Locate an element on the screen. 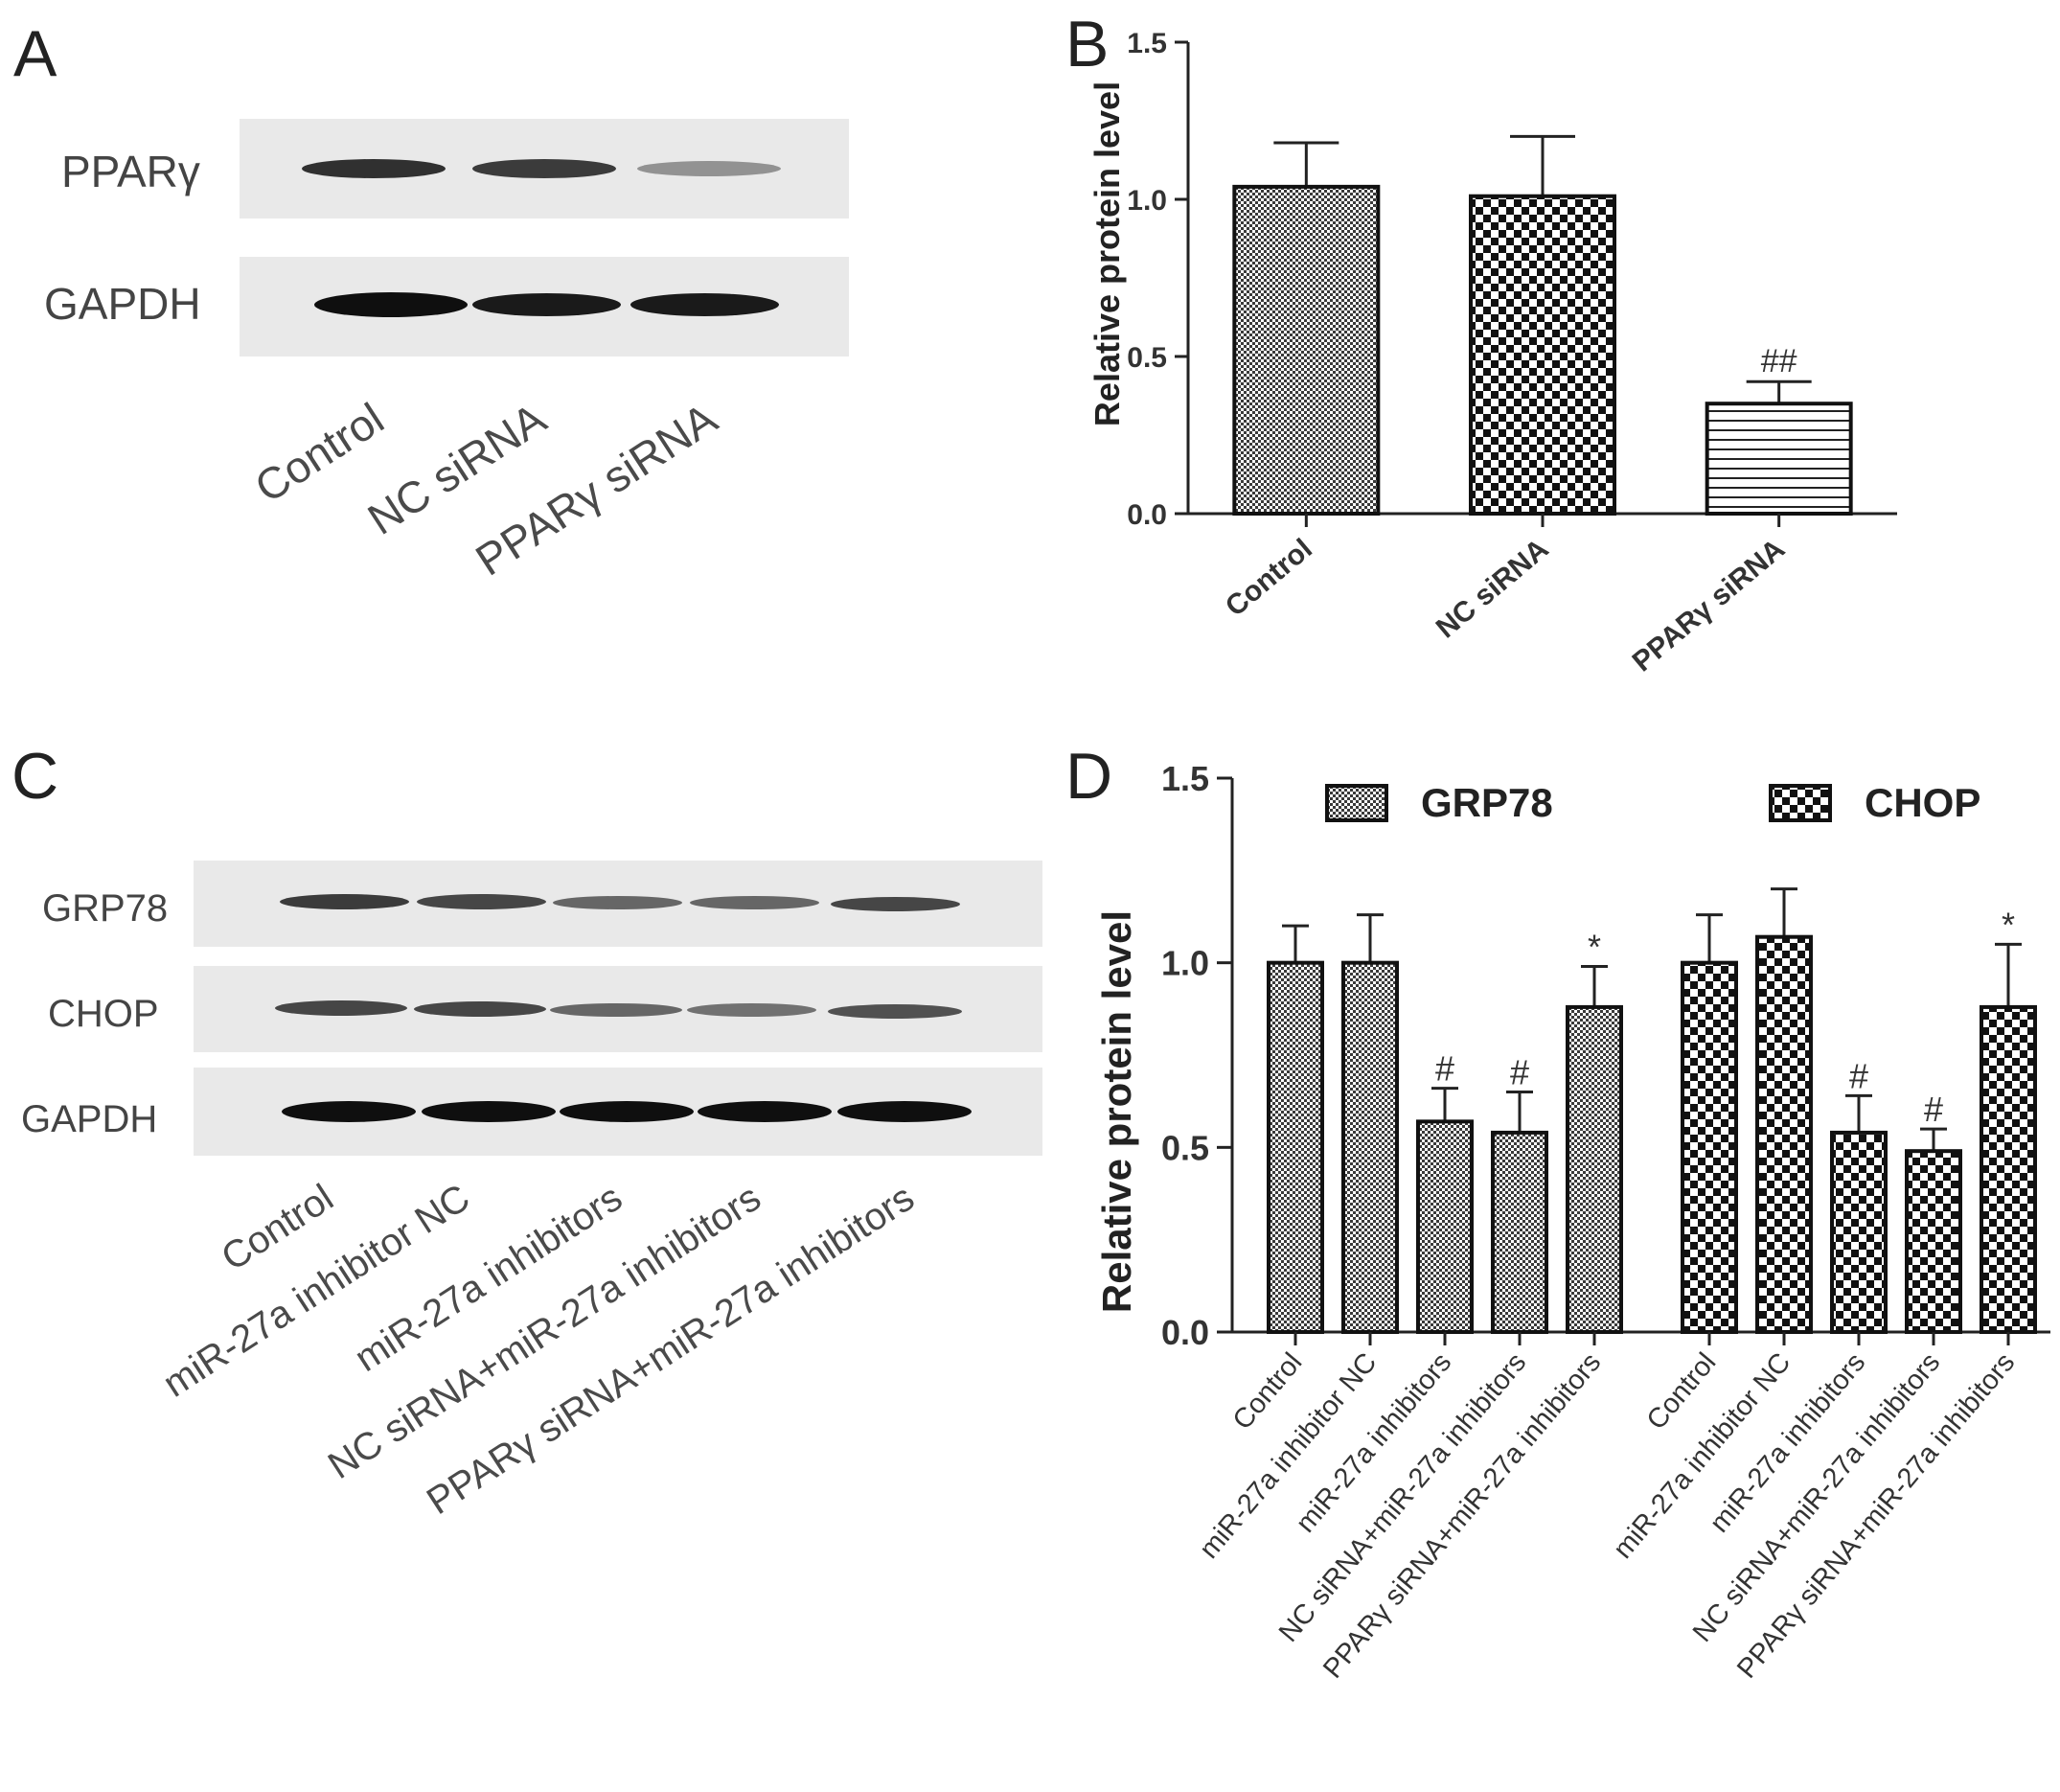  legend-label: GRP78 is located at coordinates (1487, 802).